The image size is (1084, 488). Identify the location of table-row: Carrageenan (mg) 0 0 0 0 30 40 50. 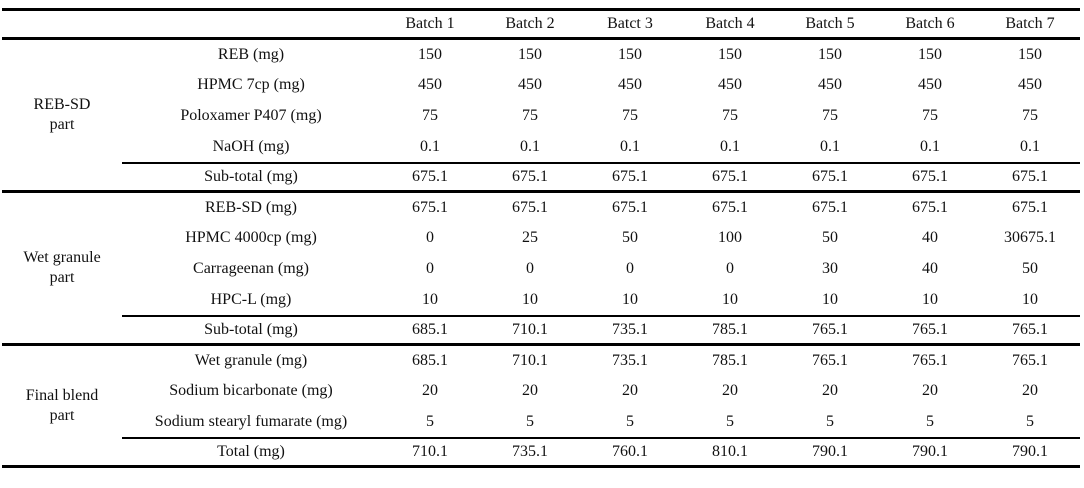
(541, 269).